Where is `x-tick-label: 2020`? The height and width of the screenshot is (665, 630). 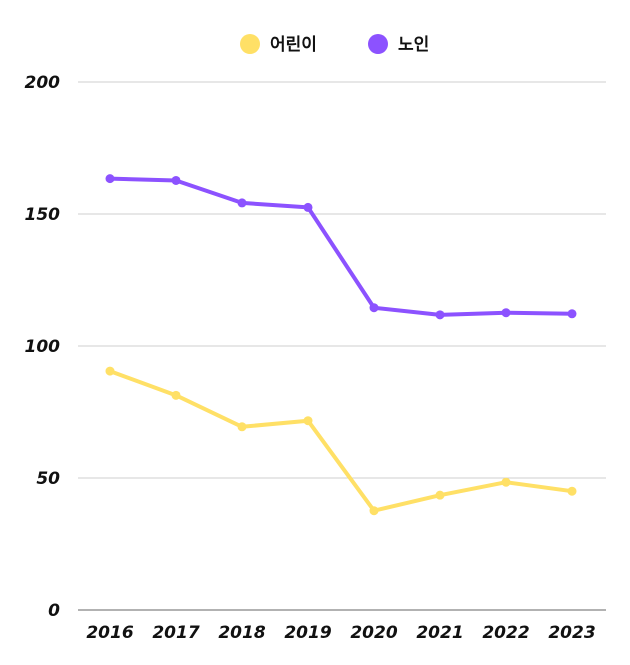
x-tick-label: 2020 is located at coordinates (373, 633).